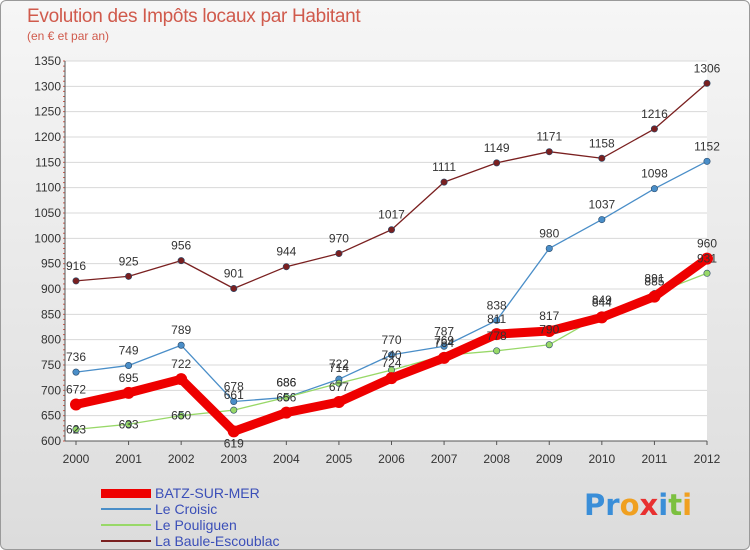 The image size is (750, 550). What do you see at coordinates (286, 459) in the screenshot?
I see `x-tick-label: 2004` at bounding box center [286, 459].